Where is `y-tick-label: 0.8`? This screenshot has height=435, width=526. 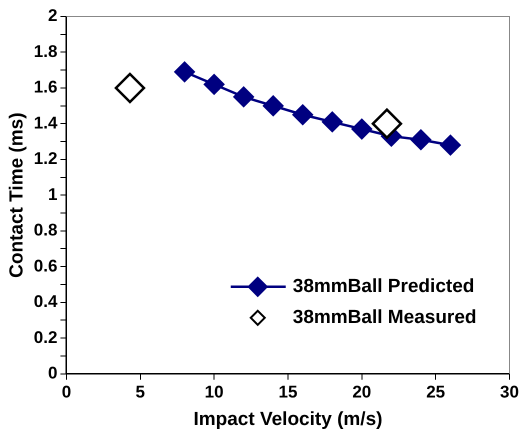 y-tick-label: 0.8 is located at coordinates (46, 230).